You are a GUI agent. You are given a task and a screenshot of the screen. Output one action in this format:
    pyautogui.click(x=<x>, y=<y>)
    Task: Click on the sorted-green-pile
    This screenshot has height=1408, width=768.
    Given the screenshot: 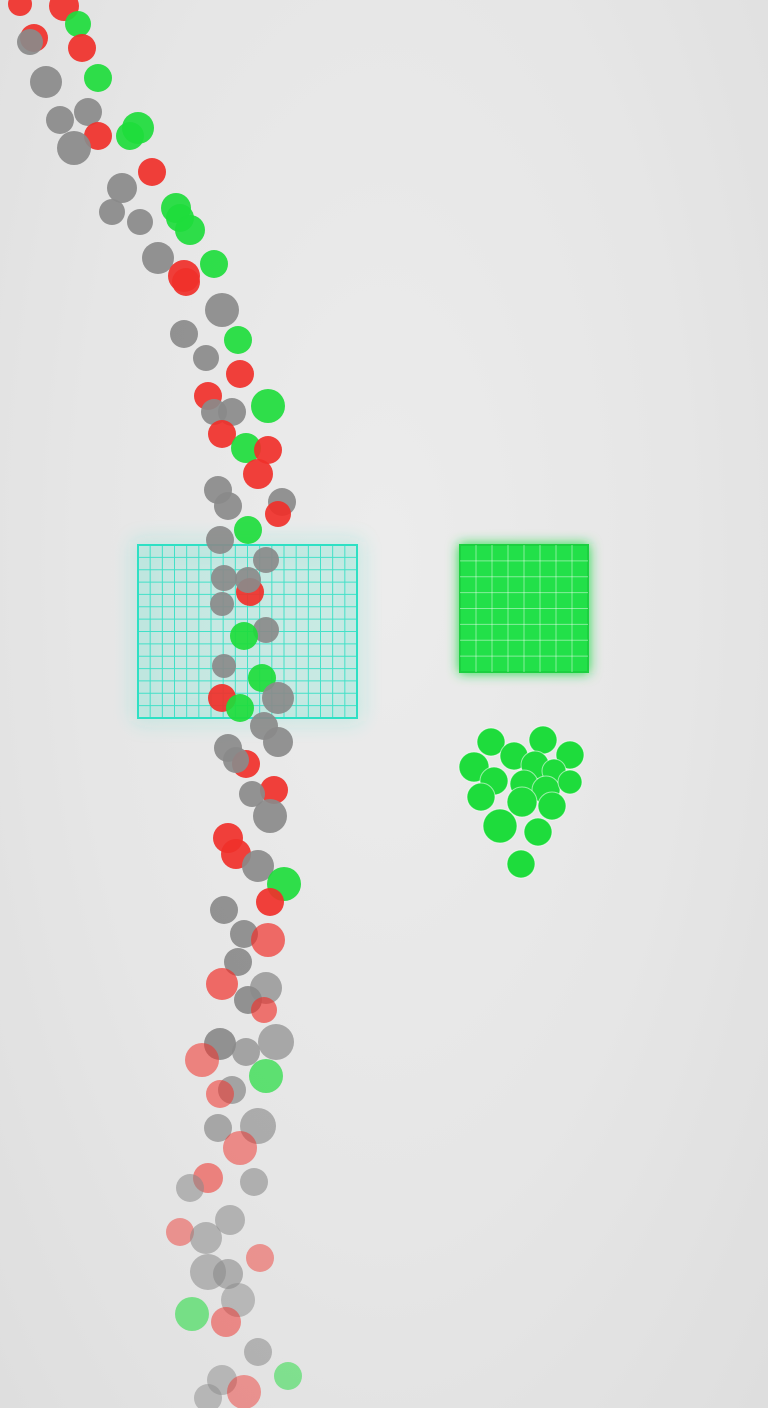 What is the action you would take?
    pyautogui.click(x=521, y=802)
    